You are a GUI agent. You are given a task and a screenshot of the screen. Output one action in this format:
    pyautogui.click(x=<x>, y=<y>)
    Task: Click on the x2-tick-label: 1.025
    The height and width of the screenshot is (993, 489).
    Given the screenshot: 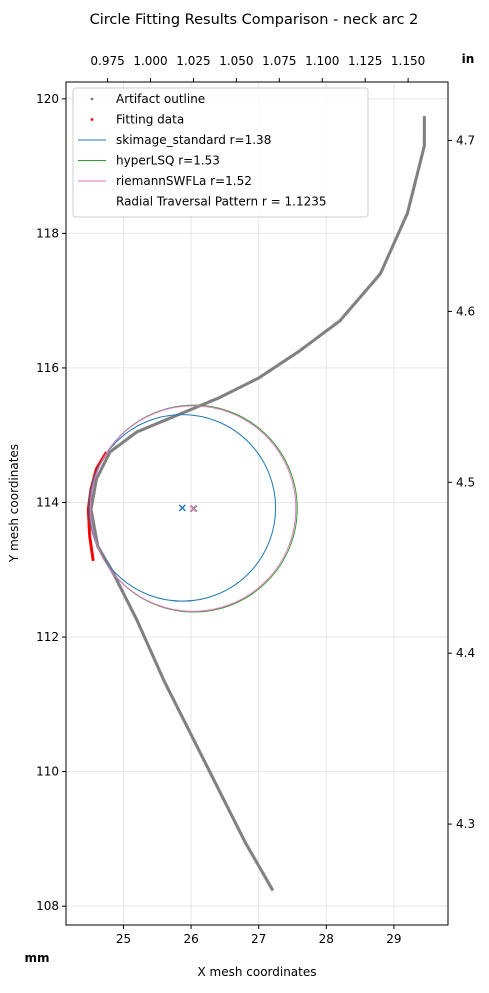 What is the action you would take?
    pyautogui.click(x=193, y=61)
    